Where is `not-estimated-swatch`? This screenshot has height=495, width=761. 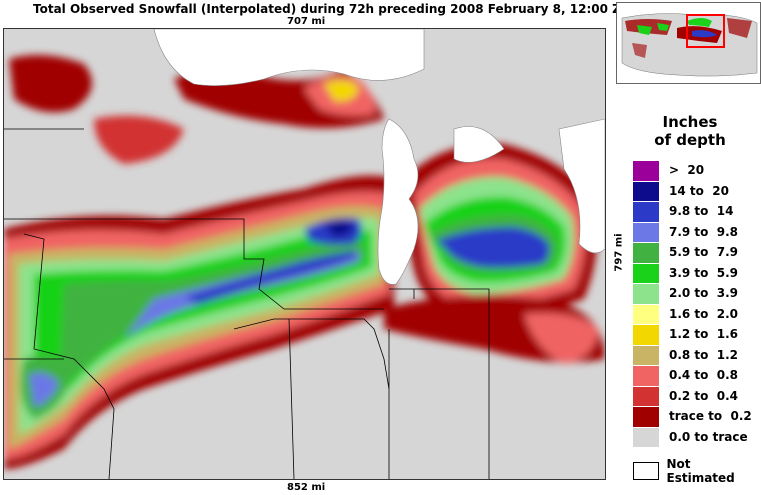
not-estimated-swatch is located at coordinates (646, 471).